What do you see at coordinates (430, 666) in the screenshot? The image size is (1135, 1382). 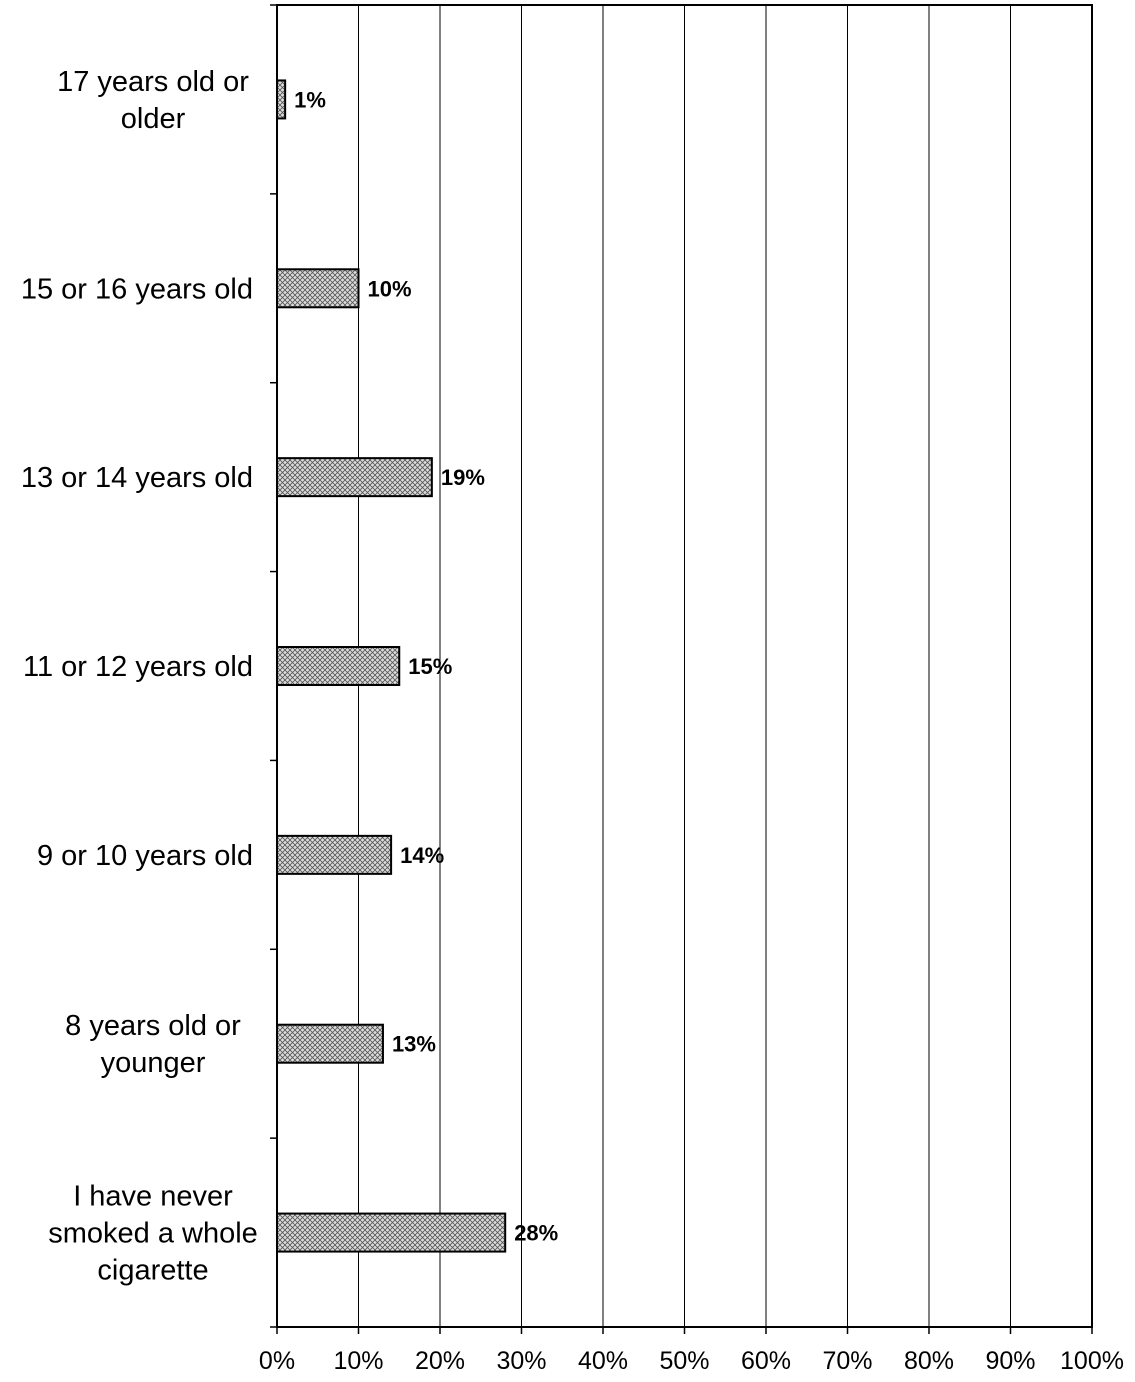 I see `data-label: 15%` at bounding box center [430, 666].